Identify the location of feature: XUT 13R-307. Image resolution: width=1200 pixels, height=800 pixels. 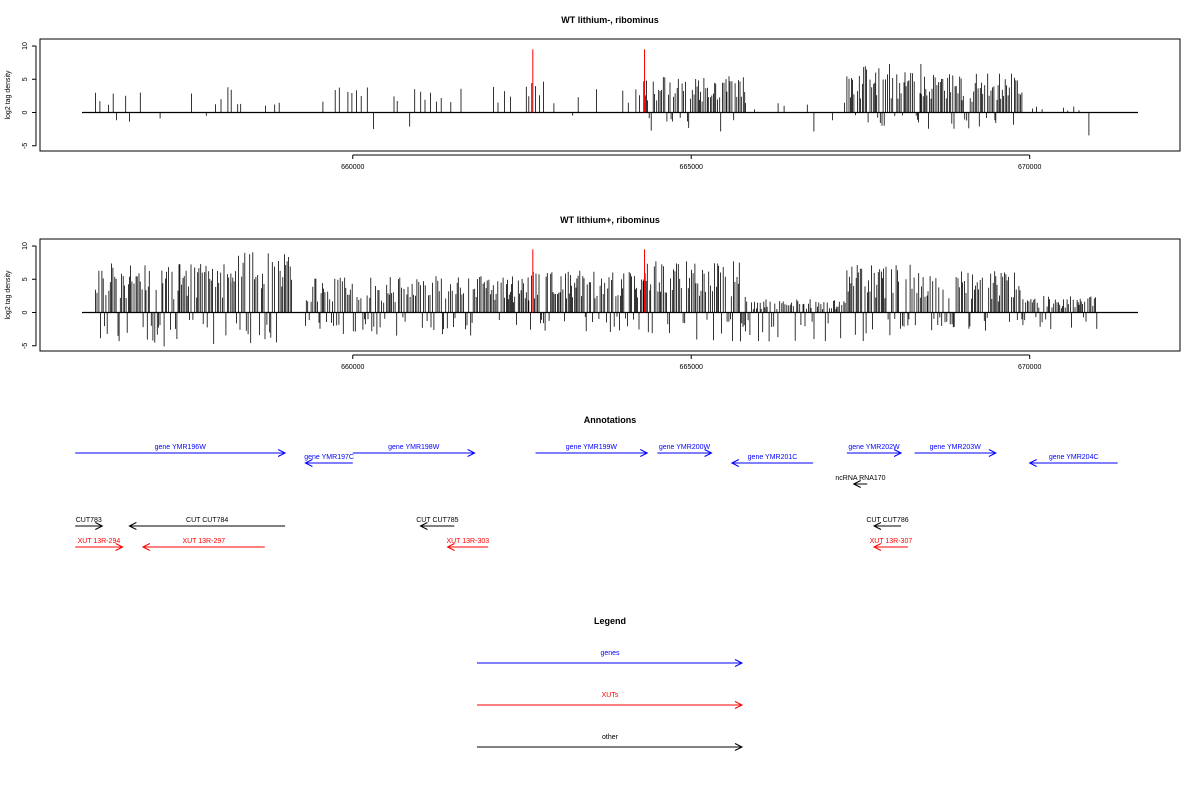
(891, 544).